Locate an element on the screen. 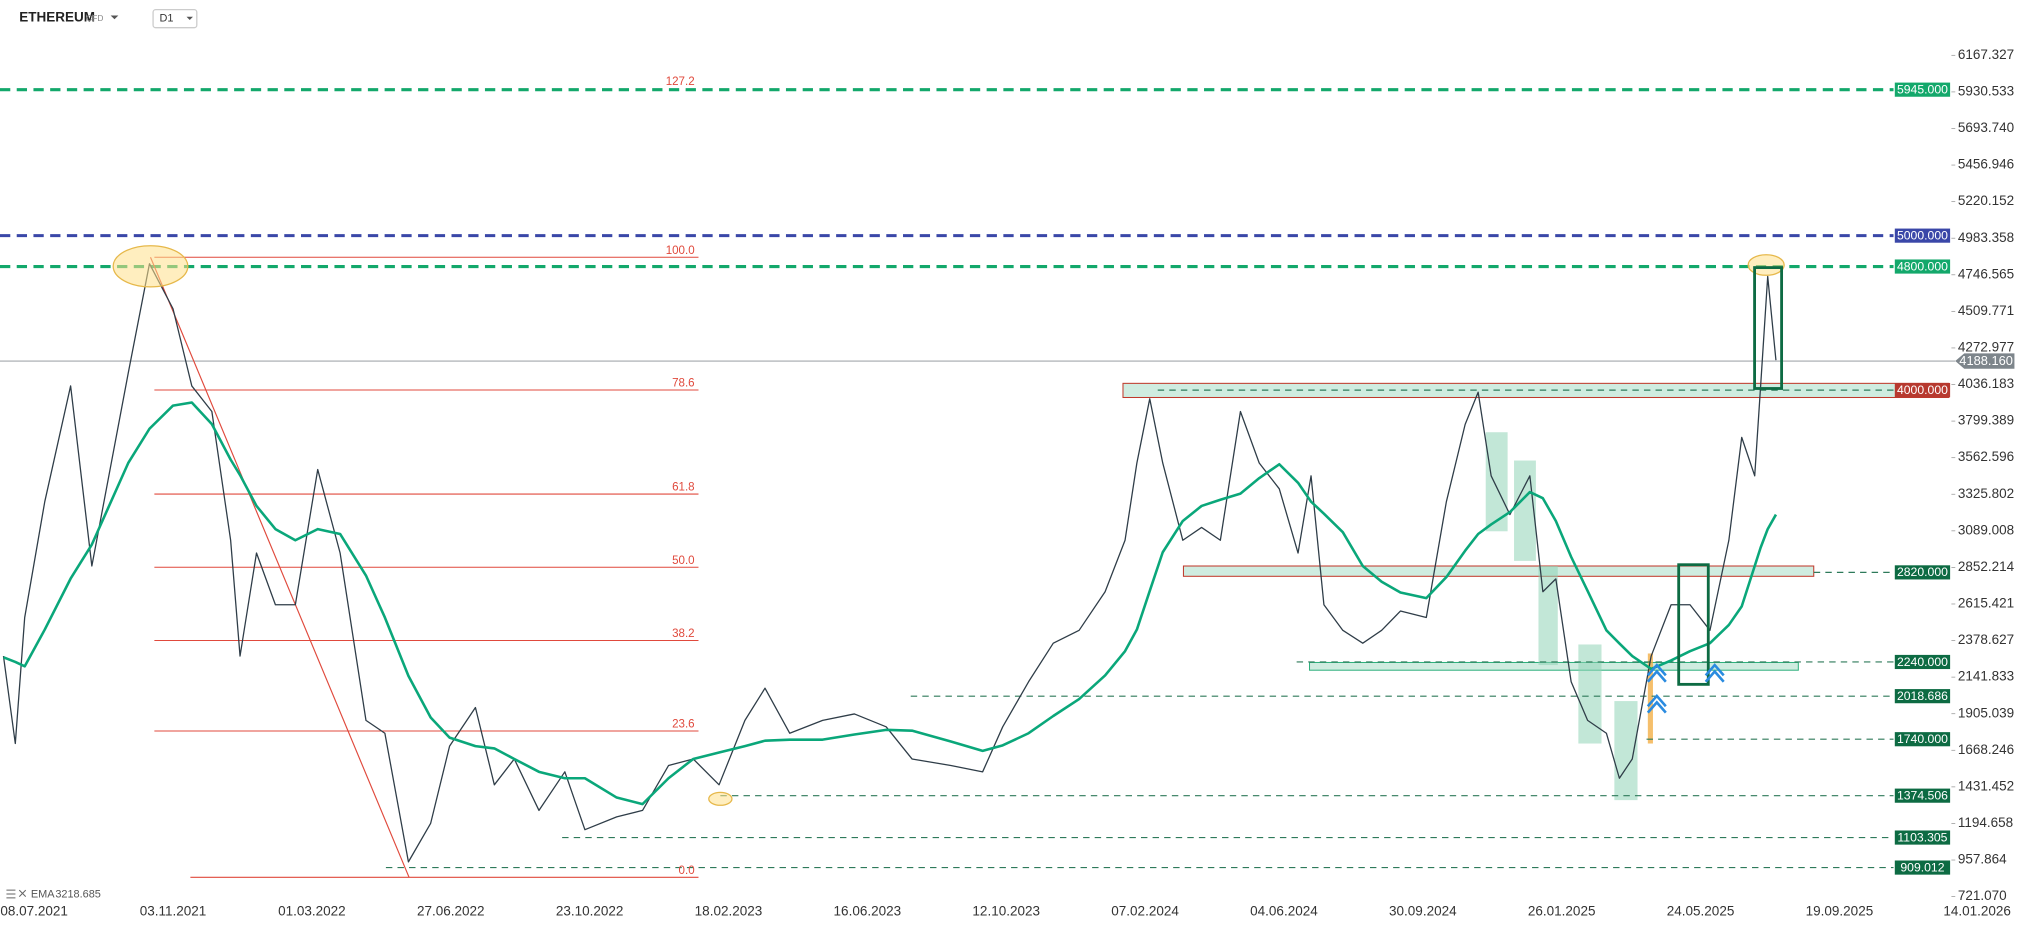 The image size is (2017, 928). x-tick-label: 18.02.2023 is located at coordinates (729, 911).